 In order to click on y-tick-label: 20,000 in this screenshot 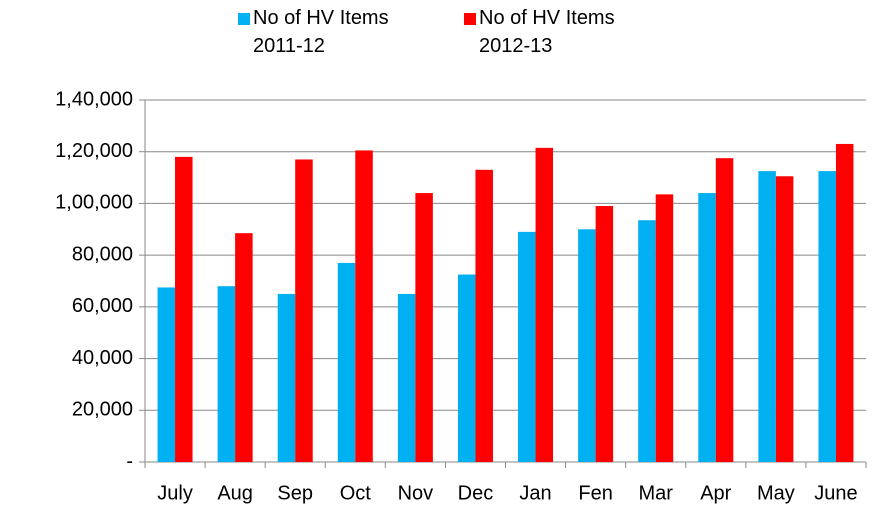, I will do `click(102, 410)`.